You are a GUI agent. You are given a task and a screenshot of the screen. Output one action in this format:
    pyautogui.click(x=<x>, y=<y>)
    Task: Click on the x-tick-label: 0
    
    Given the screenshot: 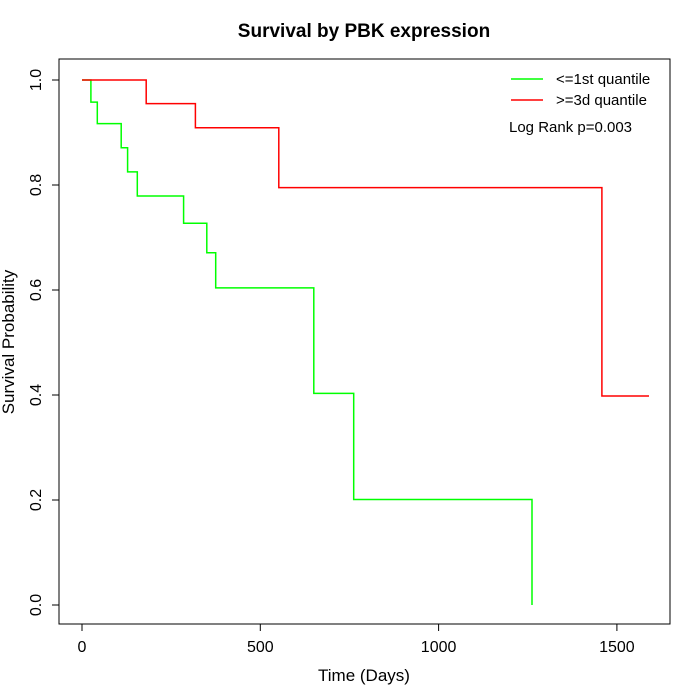 What is the action you would take?
    pyautogui.click(x=82, y=647)
    